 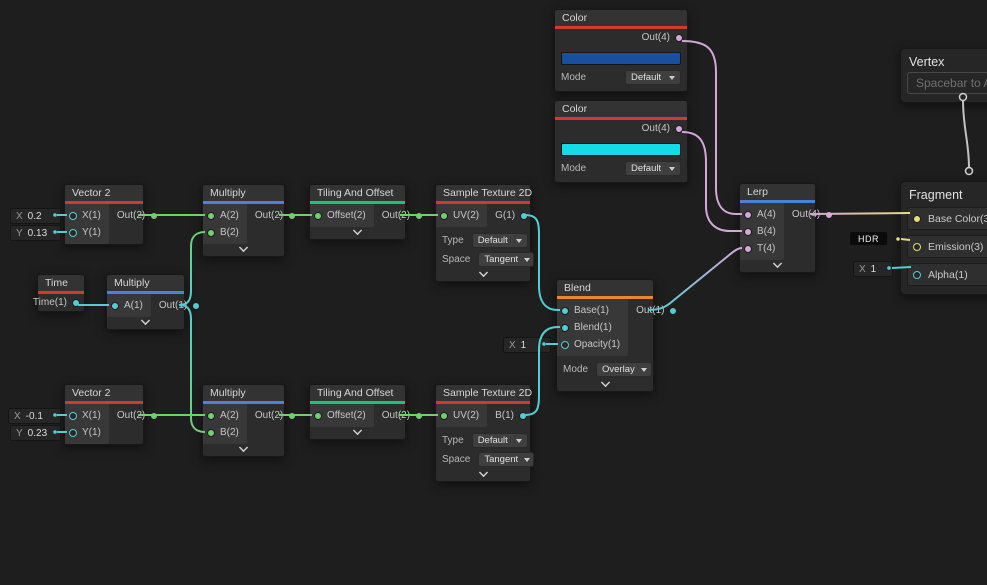 I want to click on field-value: 0.23, so click(x=37, y=433).